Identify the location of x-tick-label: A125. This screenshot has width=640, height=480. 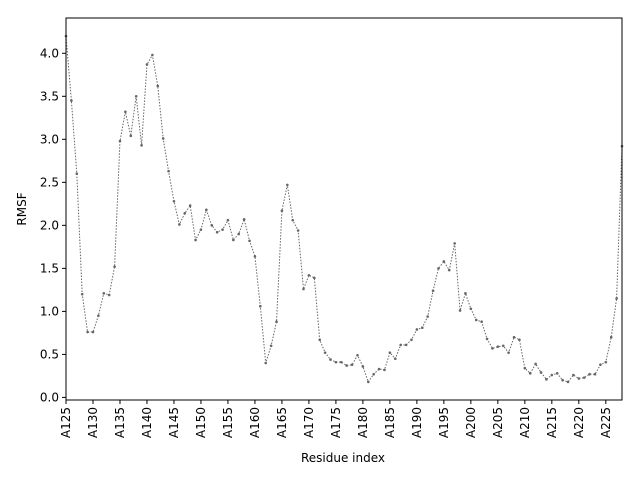
(66, 422).